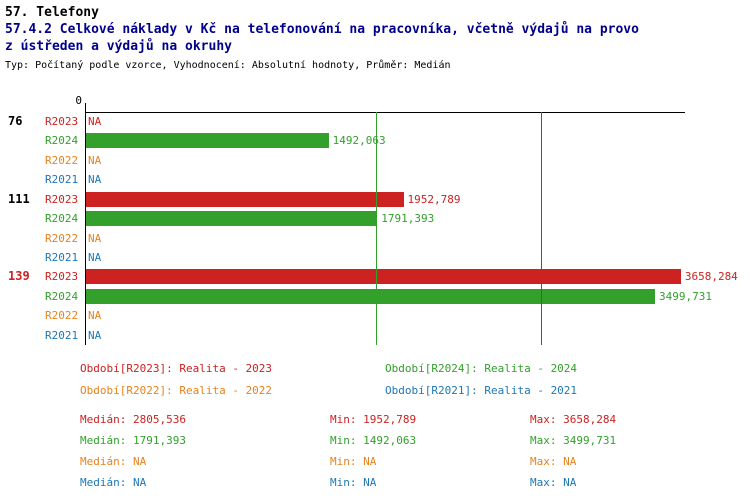 The height and width of the screenshot is (498, 750). Describe the element at coordinates (78, 100) in the screenshot. I see `axis-zero-label: 0` at that location.